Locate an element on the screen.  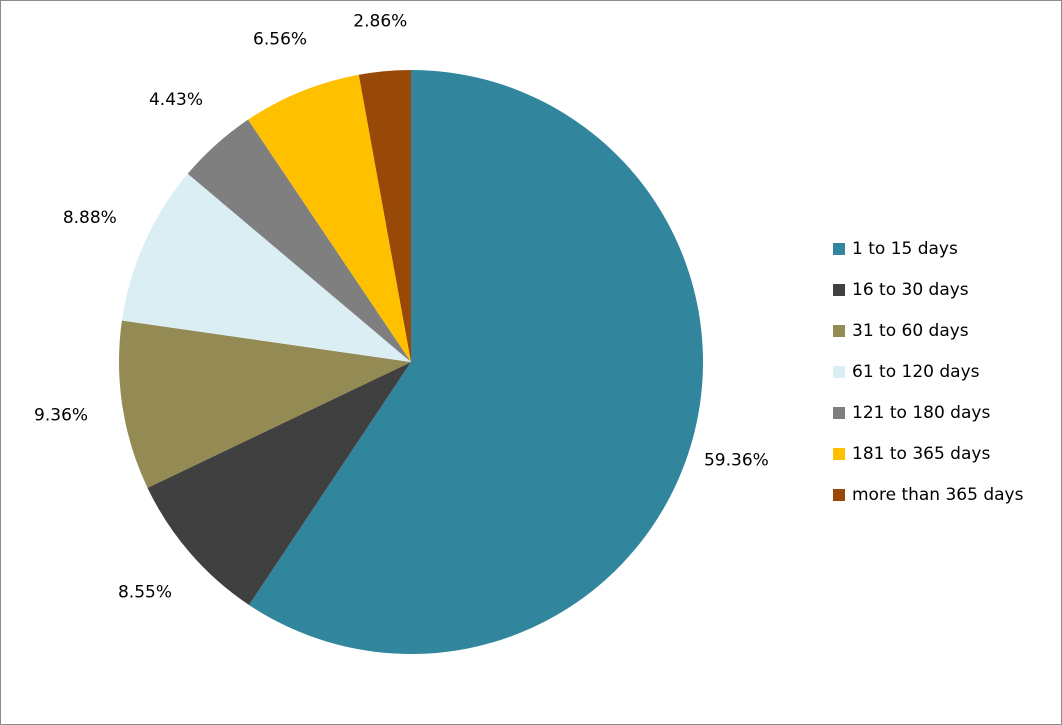
data-label-1: 59.36% is located at coordinates (736, 461).